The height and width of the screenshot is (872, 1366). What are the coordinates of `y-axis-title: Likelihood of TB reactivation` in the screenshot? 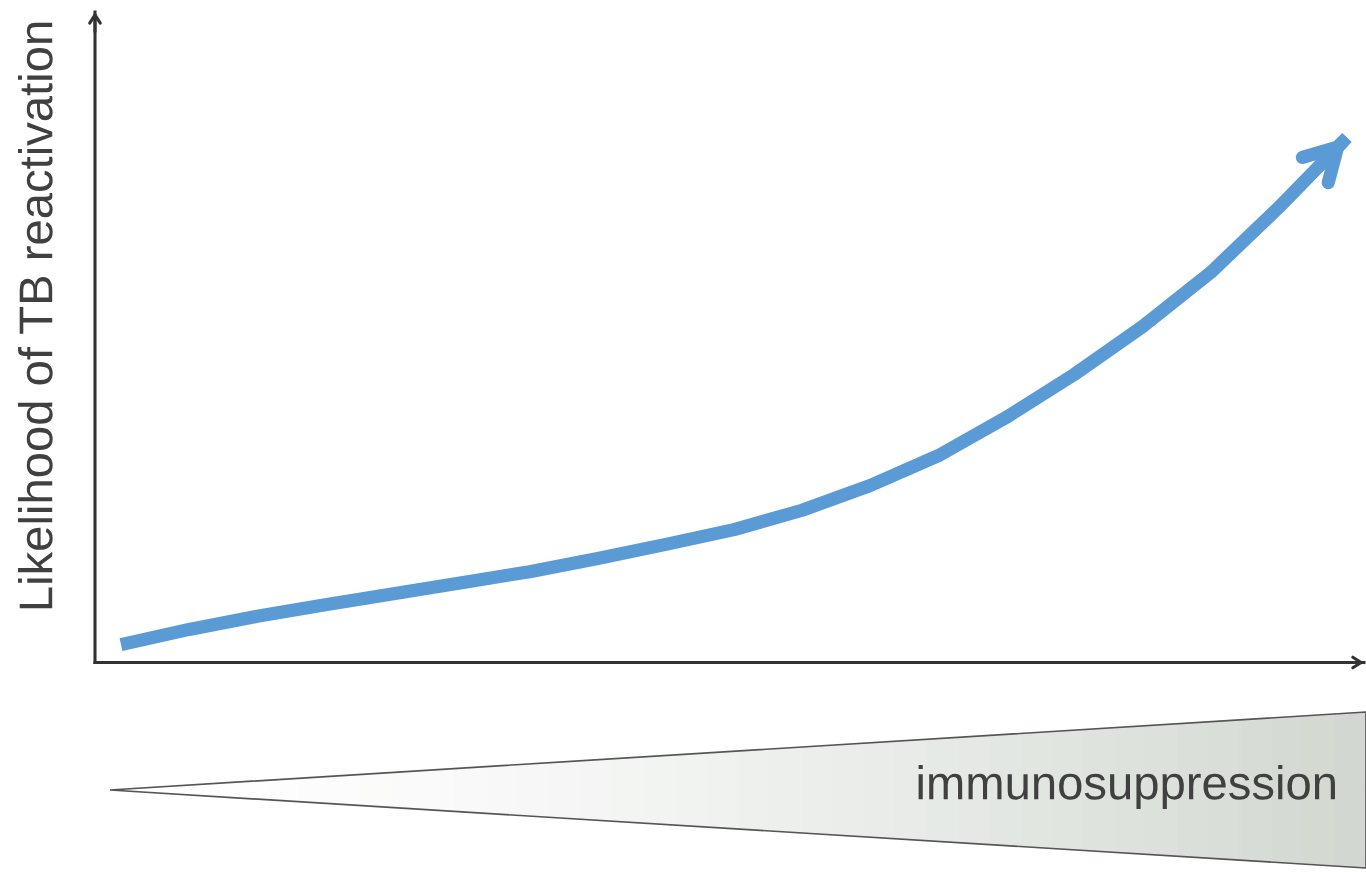 It's located at (35, 315).